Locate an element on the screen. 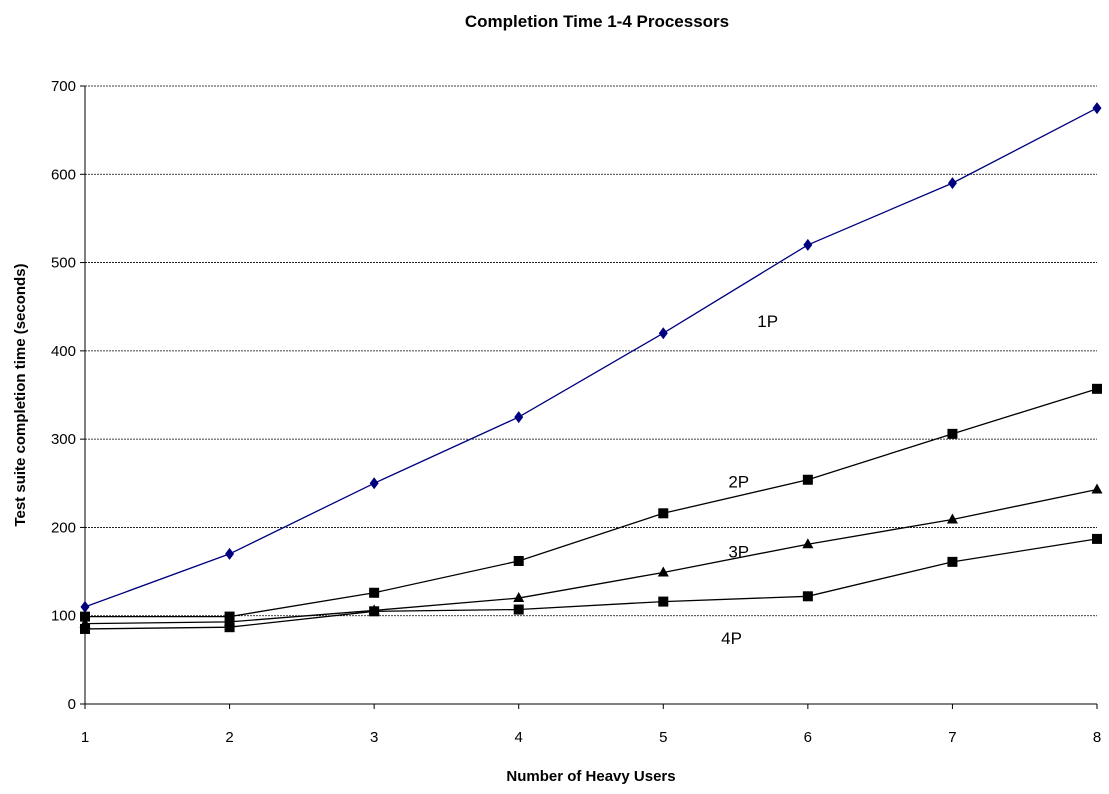 The width and height of the screenshot is (1109, 794). series-labels: 1P 2P 3P 4P is located at coordinates (749, 480).